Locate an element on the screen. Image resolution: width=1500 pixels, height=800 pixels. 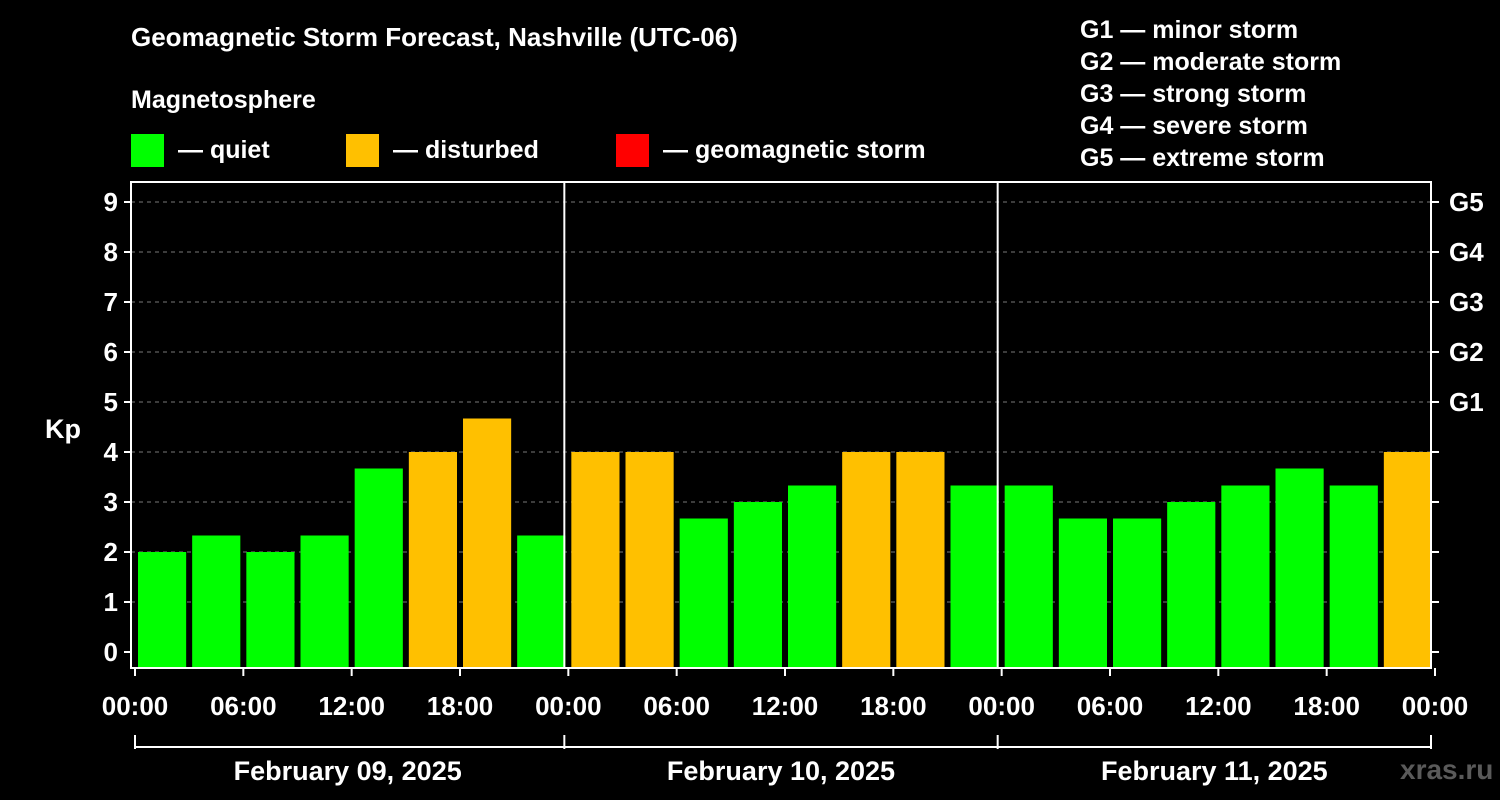
y-tick-label: 0 is located at coordinates (111, 652).